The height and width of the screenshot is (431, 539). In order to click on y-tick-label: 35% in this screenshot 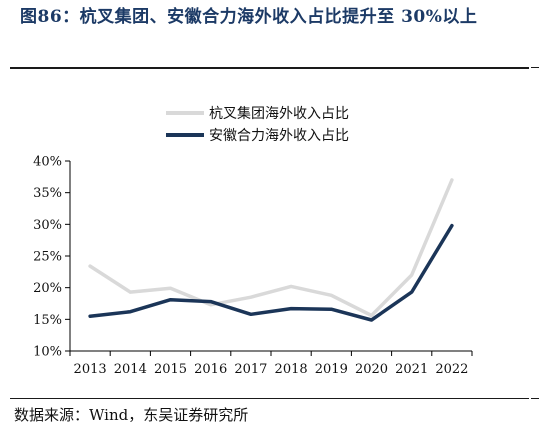, I will do `click(47, 193)`.